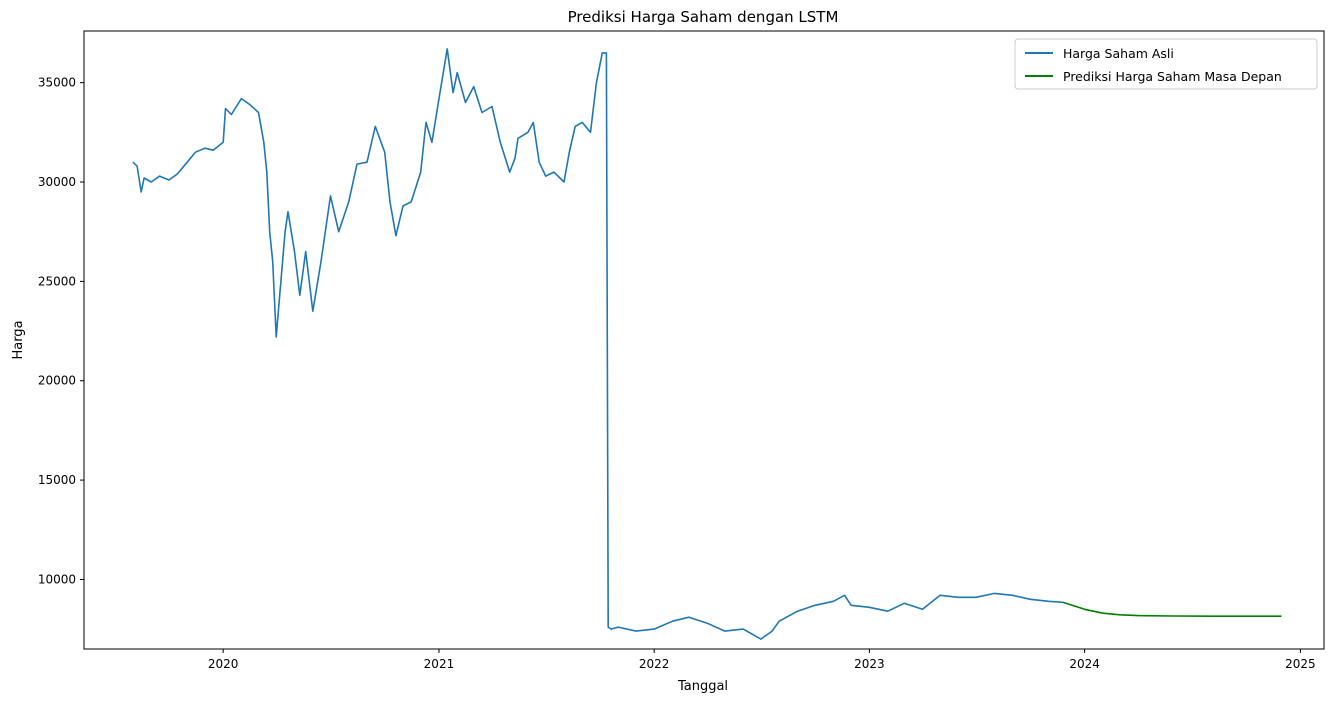  I want to click on y-tick-label: 30000, so click(57, 182).